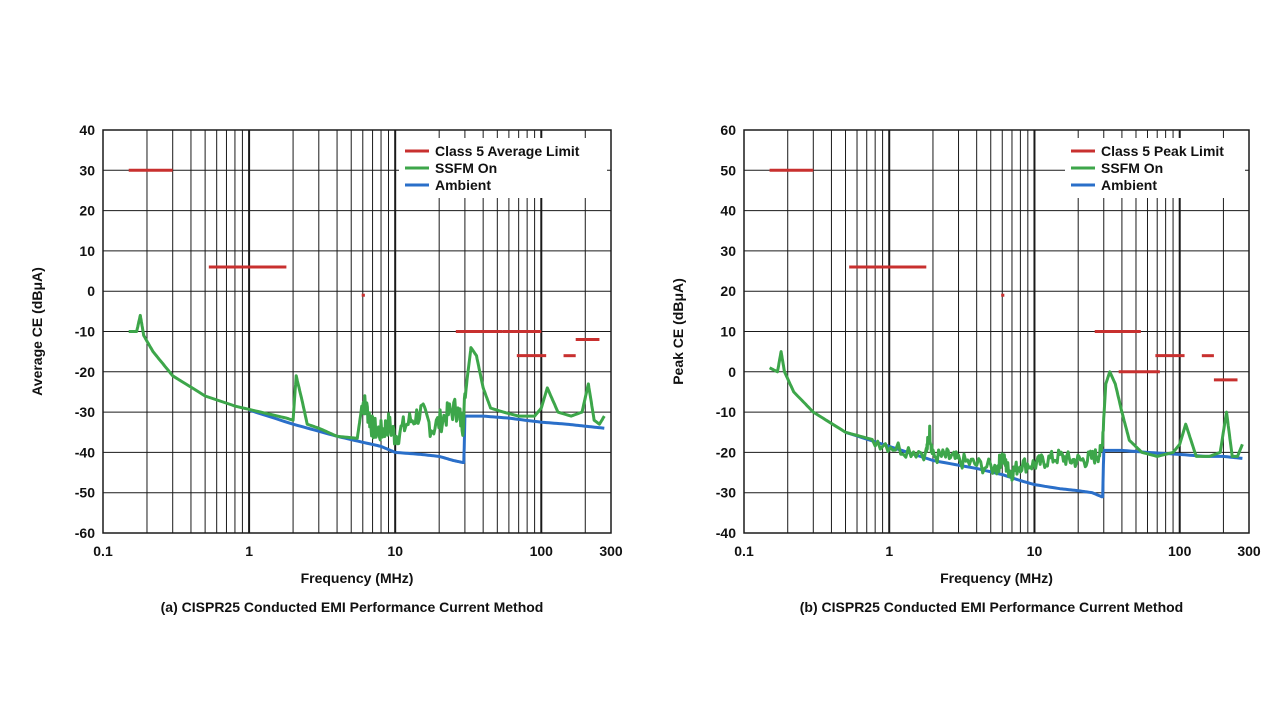 The image size is (1280, 721). What do you see at coordinates (728, 130) in the screenshot?
I see `y-tick-label: 60` at bounding box center [728, 130].